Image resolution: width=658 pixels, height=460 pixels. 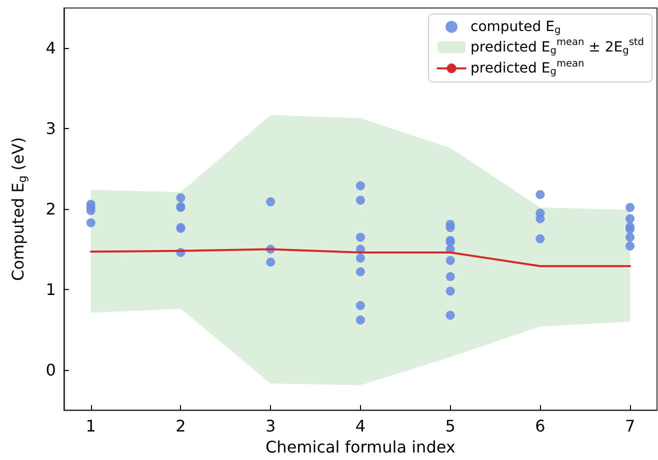 What do you see at coordinates (51, 370) in the screenshot?
I see `y-tick-label: 0` at bounding box center [51, 370].